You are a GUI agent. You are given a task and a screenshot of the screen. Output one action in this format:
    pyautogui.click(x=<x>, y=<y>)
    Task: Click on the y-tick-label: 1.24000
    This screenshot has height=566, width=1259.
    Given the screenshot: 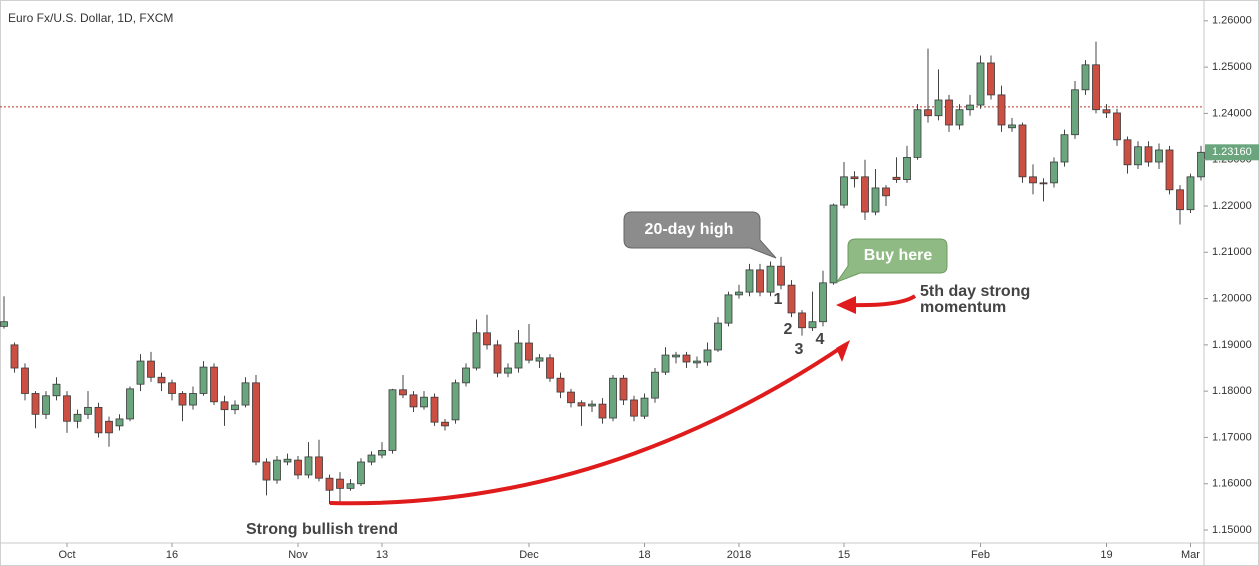 What is the action you would take?
    pyautogui.click(x=1232, y=113)
    